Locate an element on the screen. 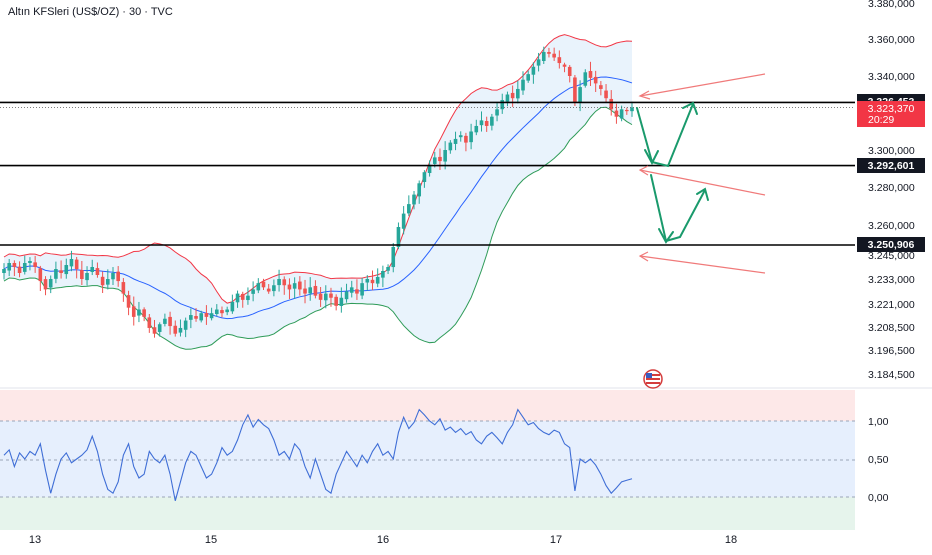 Image resolution: width=932 pixels, height=555 pixels. us-flag-icon is located at coordinates (653, 379).